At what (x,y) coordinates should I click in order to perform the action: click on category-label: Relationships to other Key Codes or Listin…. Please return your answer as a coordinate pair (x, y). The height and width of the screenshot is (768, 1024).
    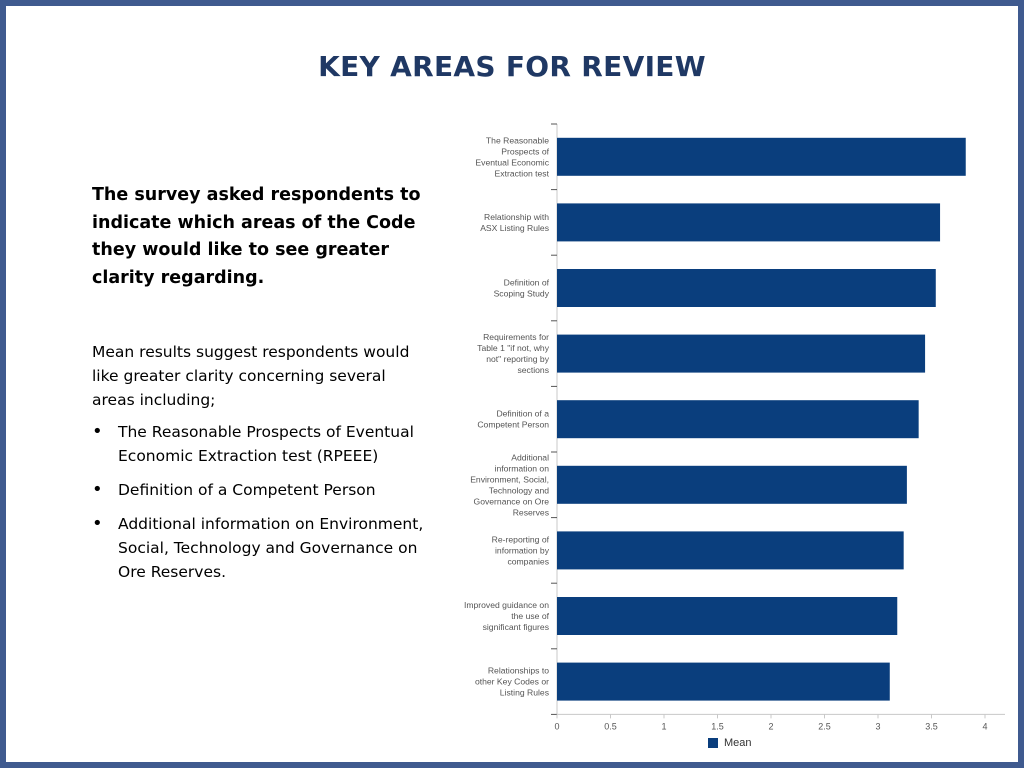
    Looking at the image, I should click on (512, 682).